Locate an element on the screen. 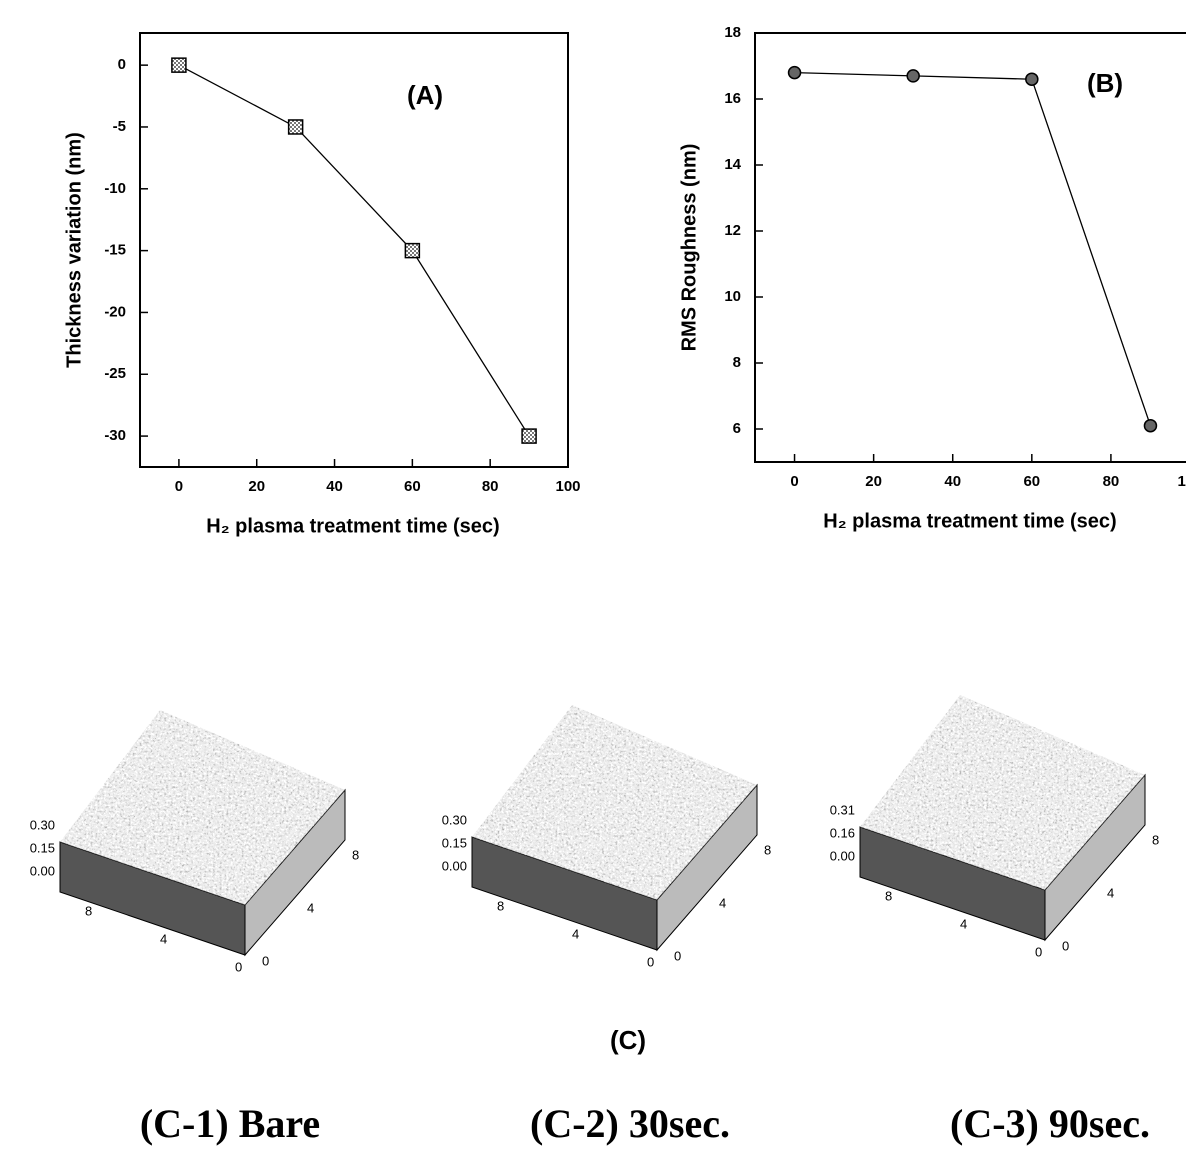 The height and width of the screenshot is (1149, 1186). caption: (C-1) Bare is located at coordinates (230, 1123).